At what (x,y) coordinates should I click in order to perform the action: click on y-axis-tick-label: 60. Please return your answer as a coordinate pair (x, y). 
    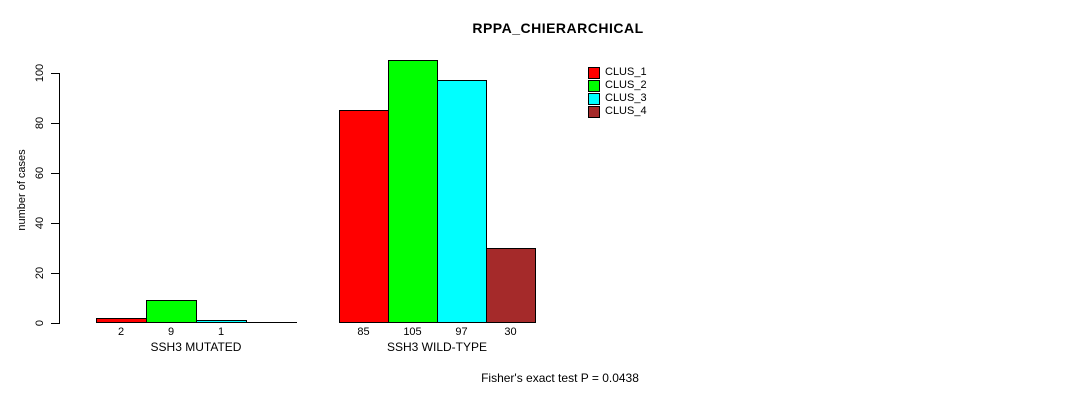
    Looking at the image, I should click on (40, 173).